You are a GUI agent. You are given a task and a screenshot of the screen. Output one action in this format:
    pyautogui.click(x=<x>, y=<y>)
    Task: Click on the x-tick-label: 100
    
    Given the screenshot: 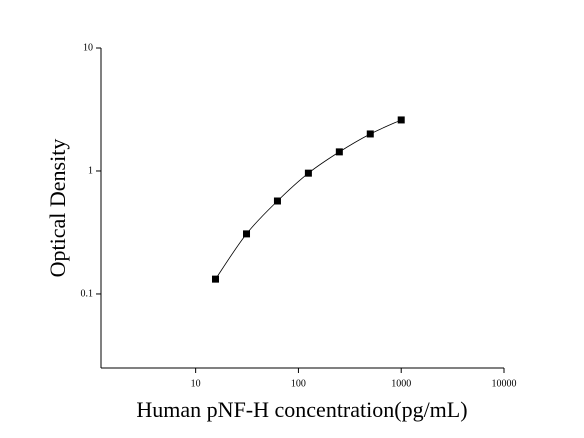 What is the action you would take?
    pyautogui.click(x=298, y=383)
    